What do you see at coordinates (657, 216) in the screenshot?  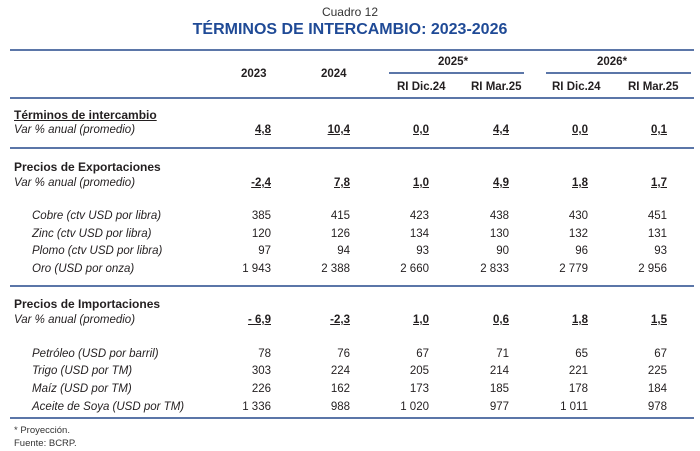 I see `table-cell: 451` at bounding box center [657, 216].